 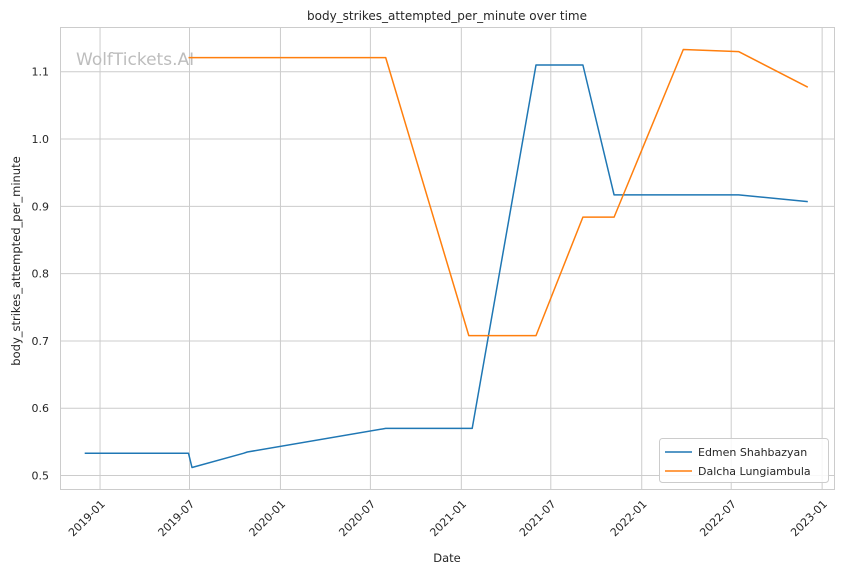 I want to click on x-tick-label: 2020-01, so click(x=268, y=519).